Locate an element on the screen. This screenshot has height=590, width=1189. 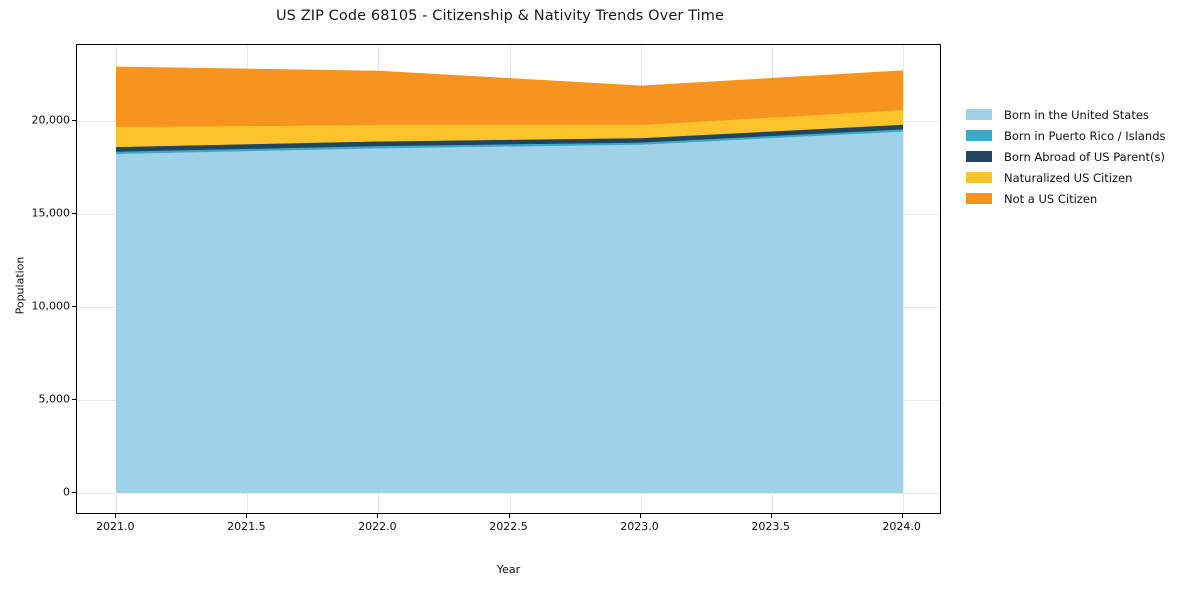
y-axis-tick-label: 15,000 is located at coordinates (51, 213).